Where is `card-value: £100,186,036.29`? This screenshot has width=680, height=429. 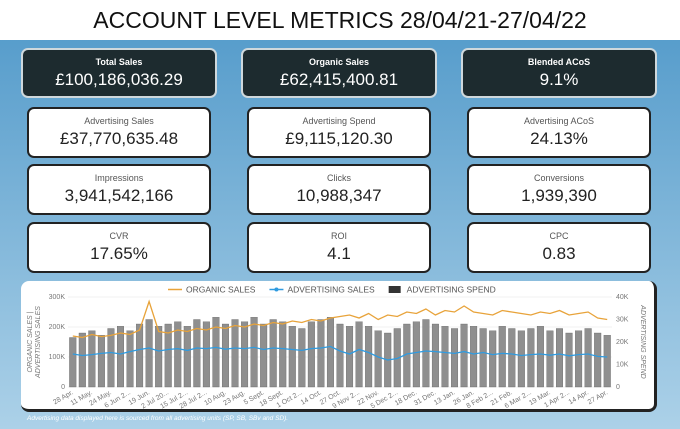
card-value: £100,186,036.29 is located at coordinates (119, 79).